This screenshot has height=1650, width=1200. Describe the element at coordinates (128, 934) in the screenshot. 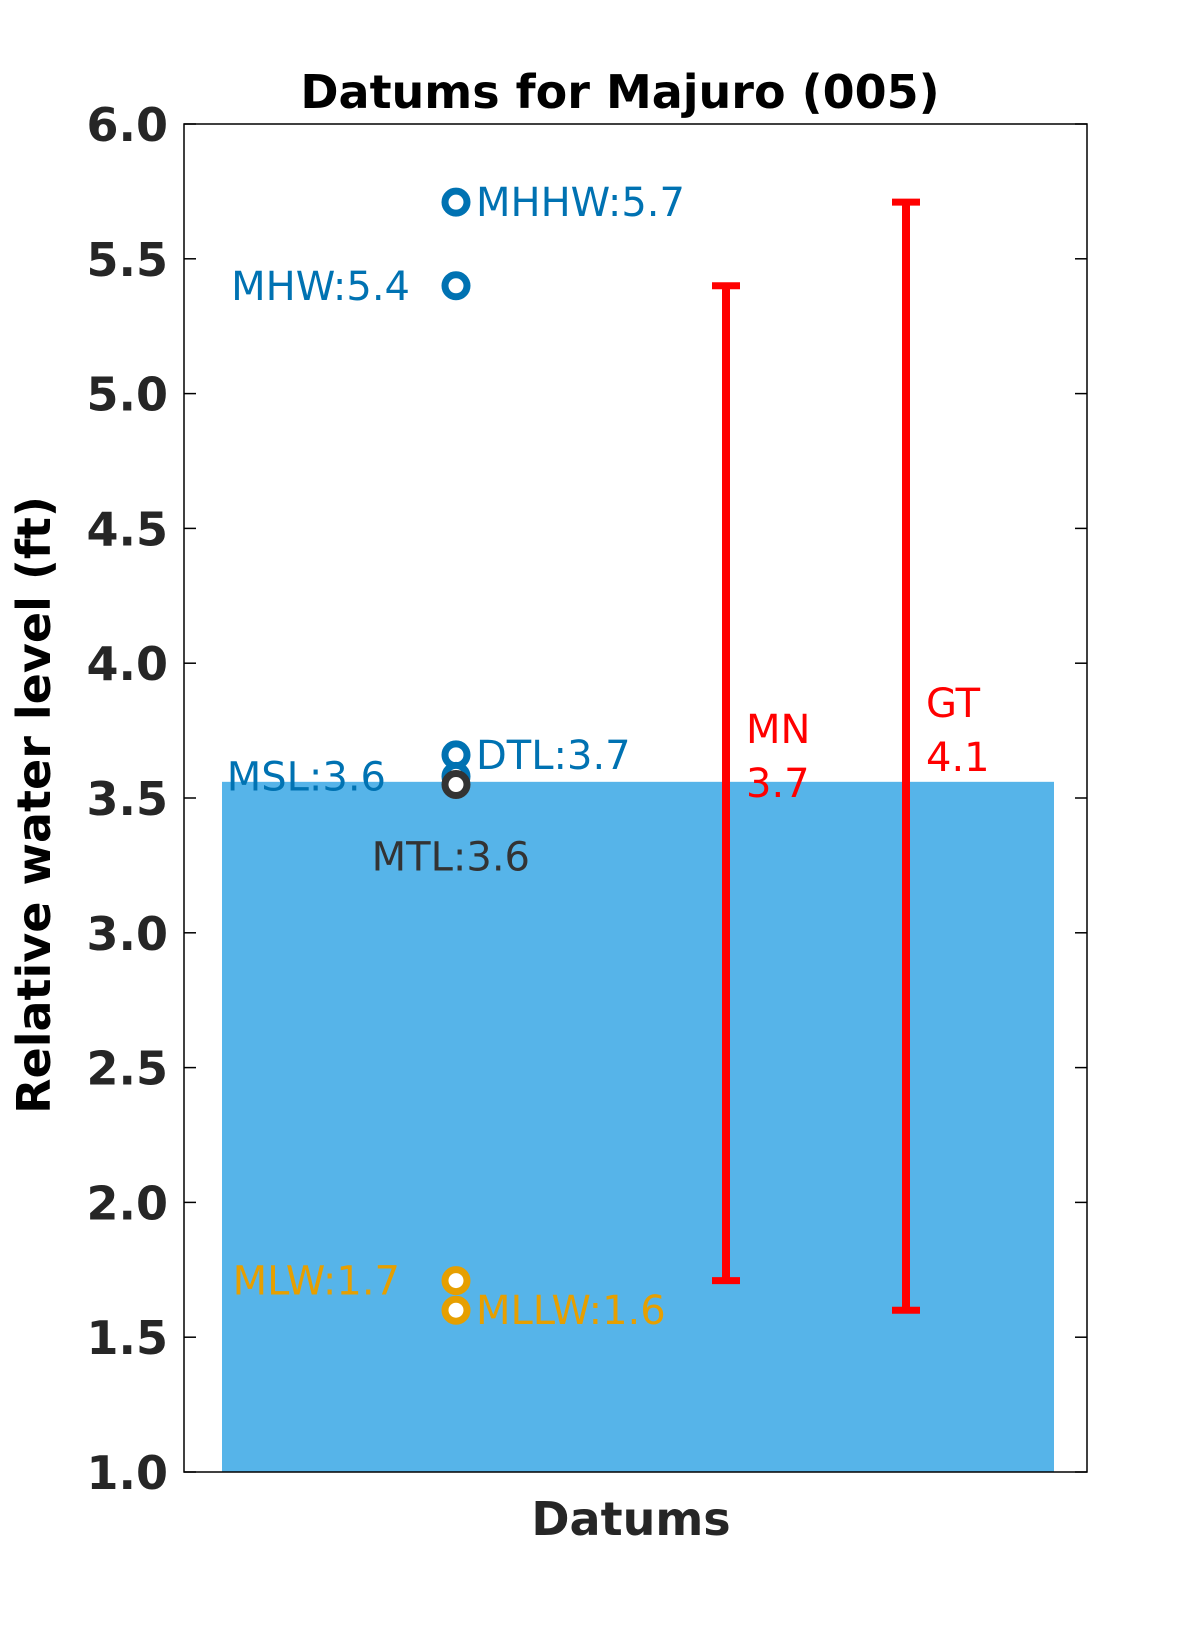

I see `y-tick-label: 3.0` at that location.